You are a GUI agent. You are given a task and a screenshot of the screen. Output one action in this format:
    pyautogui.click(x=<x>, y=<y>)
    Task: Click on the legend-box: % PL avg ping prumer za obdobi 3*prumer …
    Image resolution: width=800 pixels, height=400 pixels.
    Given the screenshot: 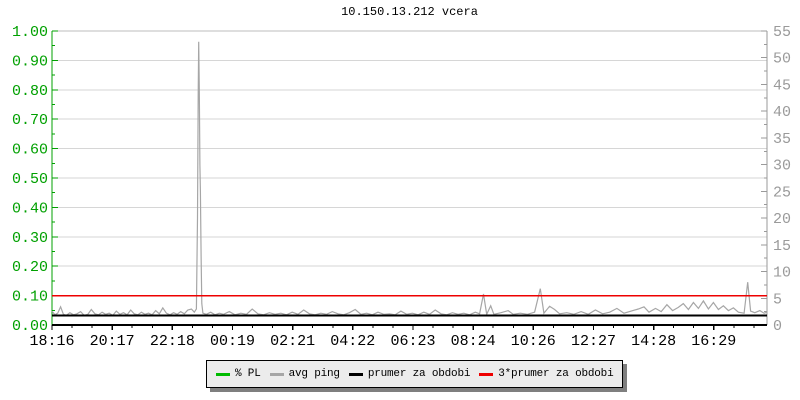 What is the action you would take?
    pyautogui.click(x=415, y=374)
    